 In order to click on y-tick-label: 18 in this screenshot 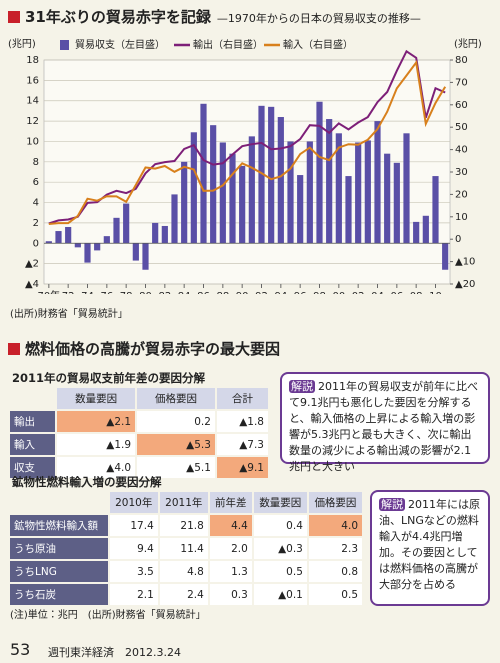, I will do `click(32, 60)`.